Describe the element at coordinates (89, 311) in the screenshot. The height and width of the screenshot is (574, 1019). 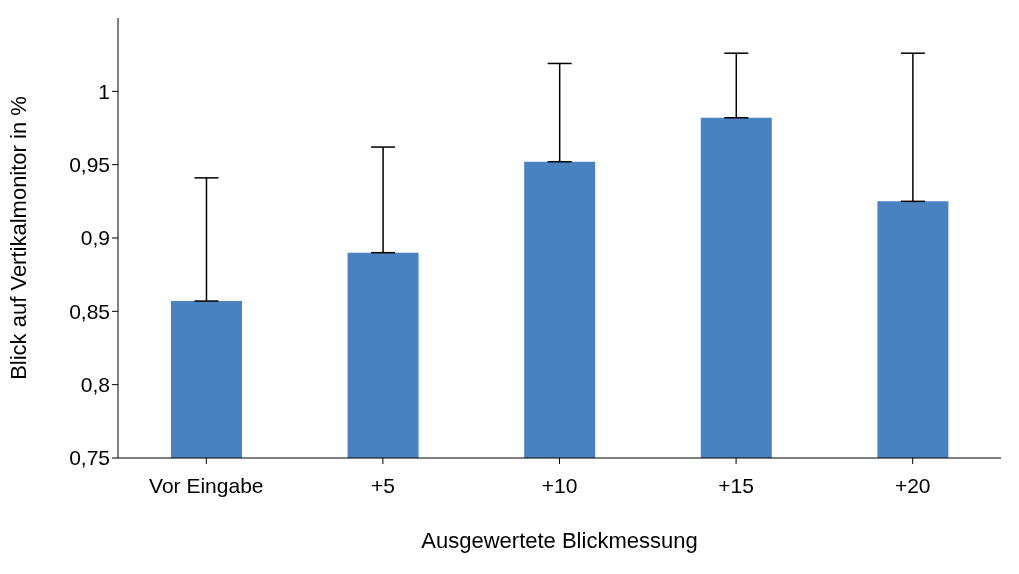
I see `y-tick-label: 0,85` at that location.